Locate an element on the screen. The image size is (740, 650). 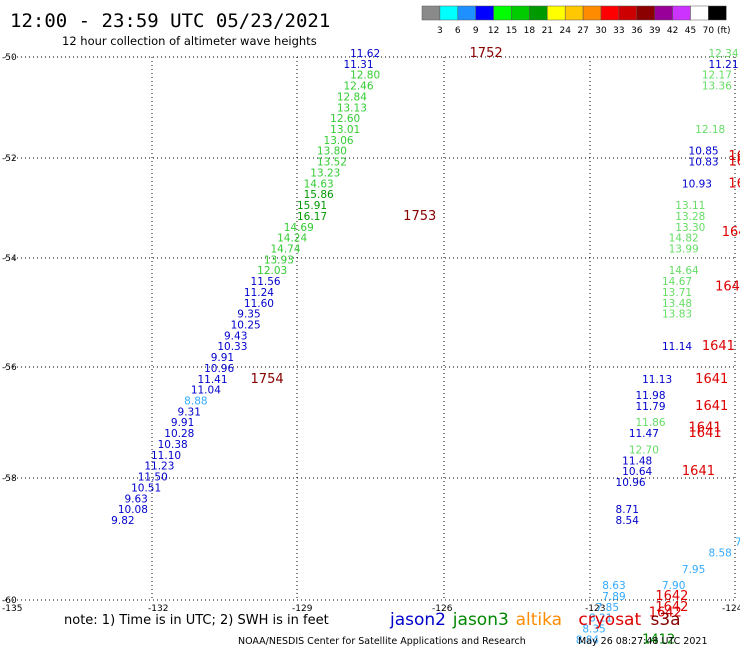
wave-height-label: 13.28 is located at coordinates (690, 217).